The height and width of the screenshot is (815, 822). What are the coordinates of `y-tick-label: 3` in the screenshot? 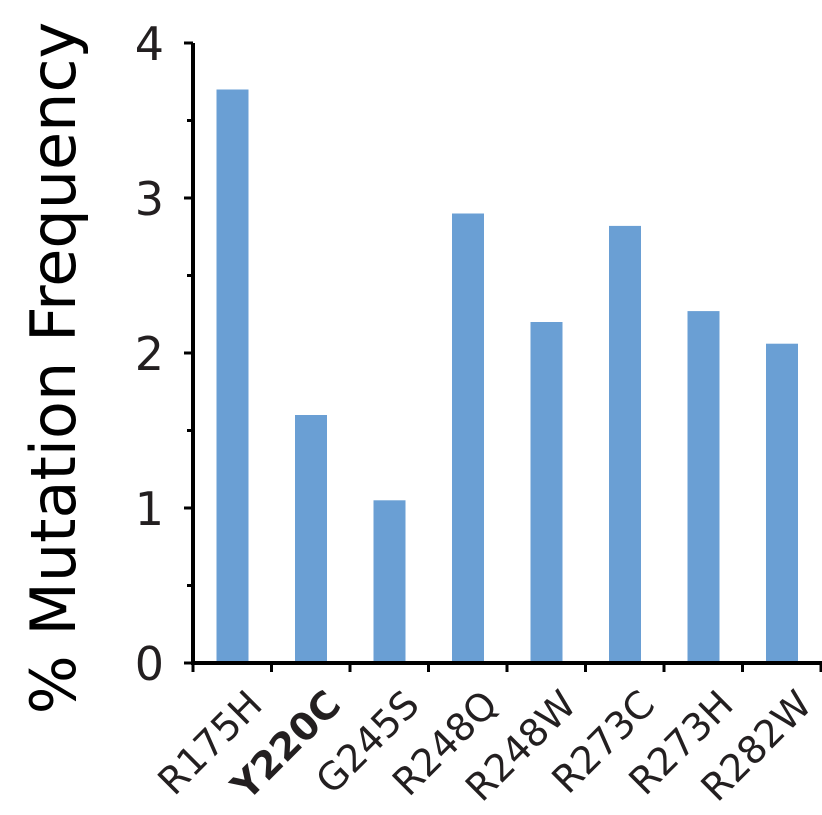 It's located at (149, 199).